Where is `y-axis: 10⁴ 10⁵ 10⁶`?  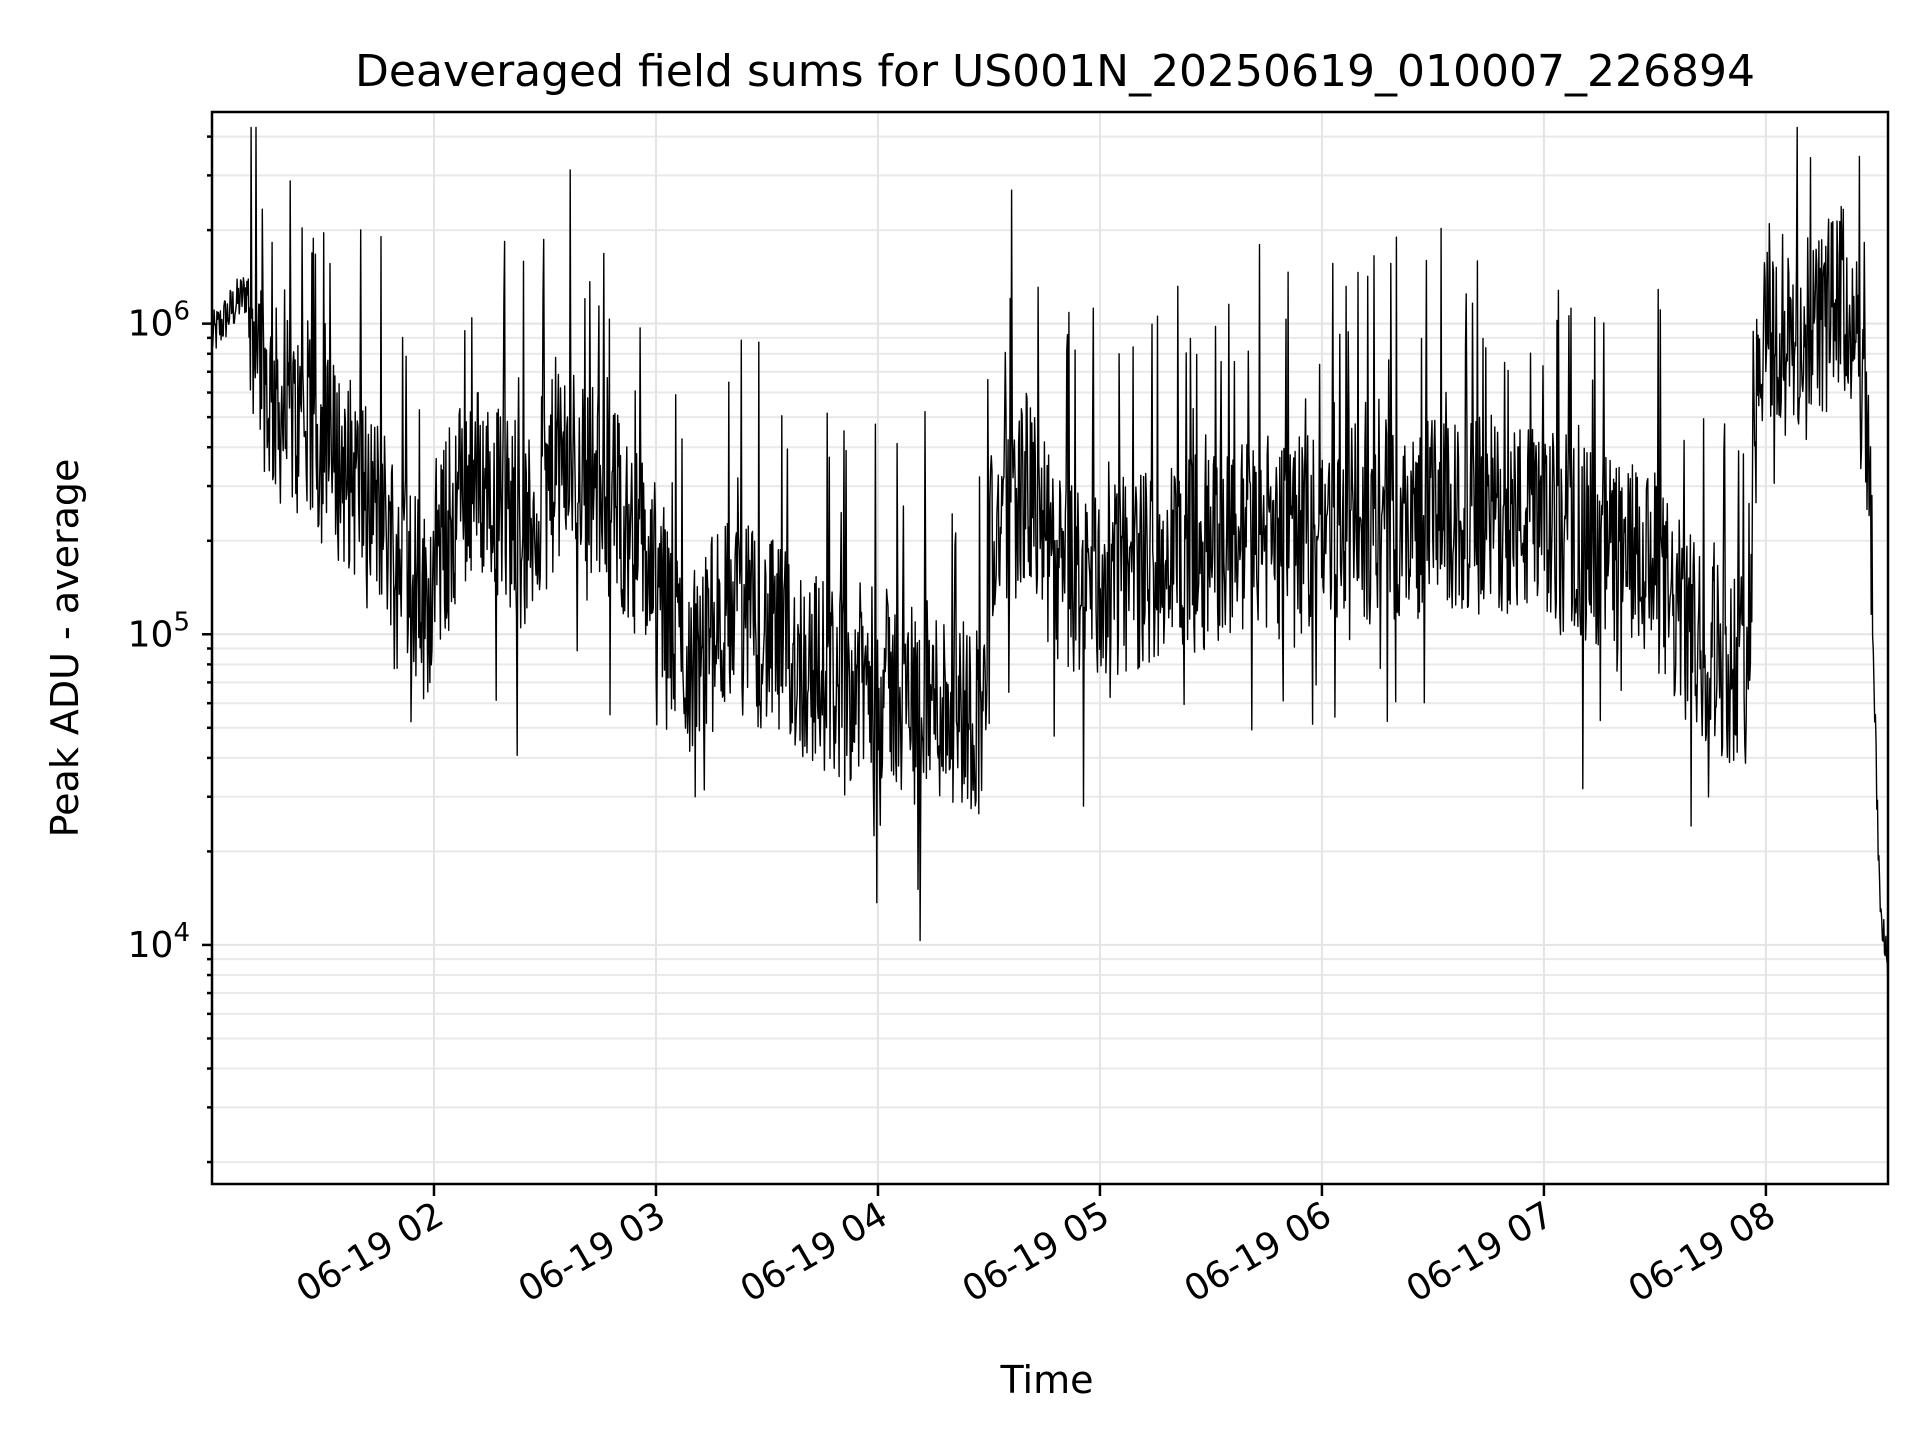 y-axis: 10⁴ 10⁵ 10⁶ is located at coordinates (170, 649).